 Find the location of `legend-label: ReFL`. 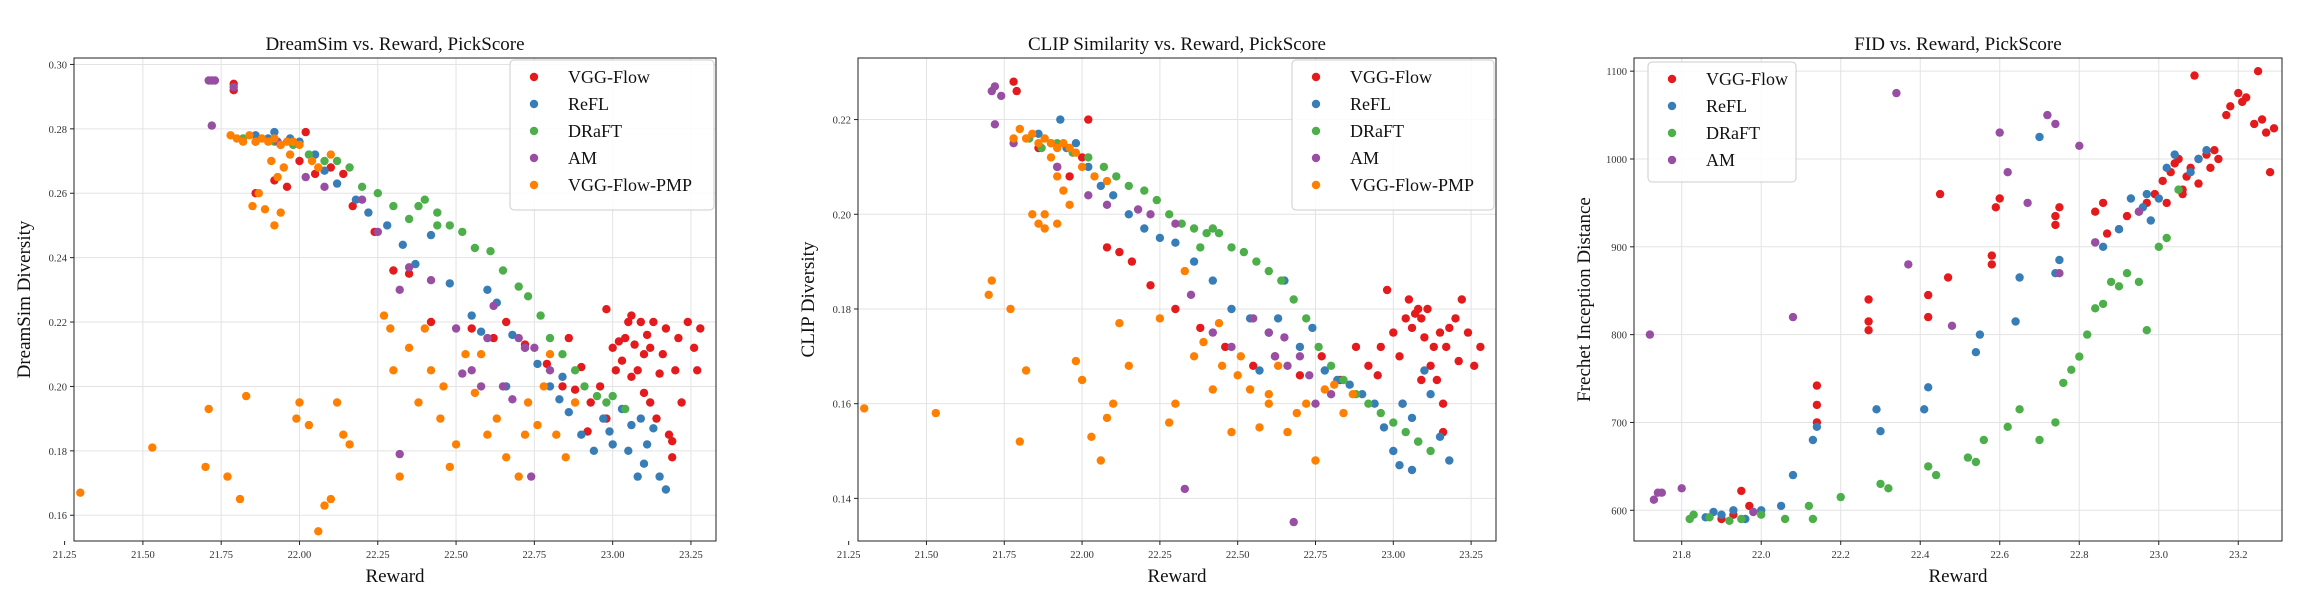

legend-label: ReFL is located at coordinates (588, 104).